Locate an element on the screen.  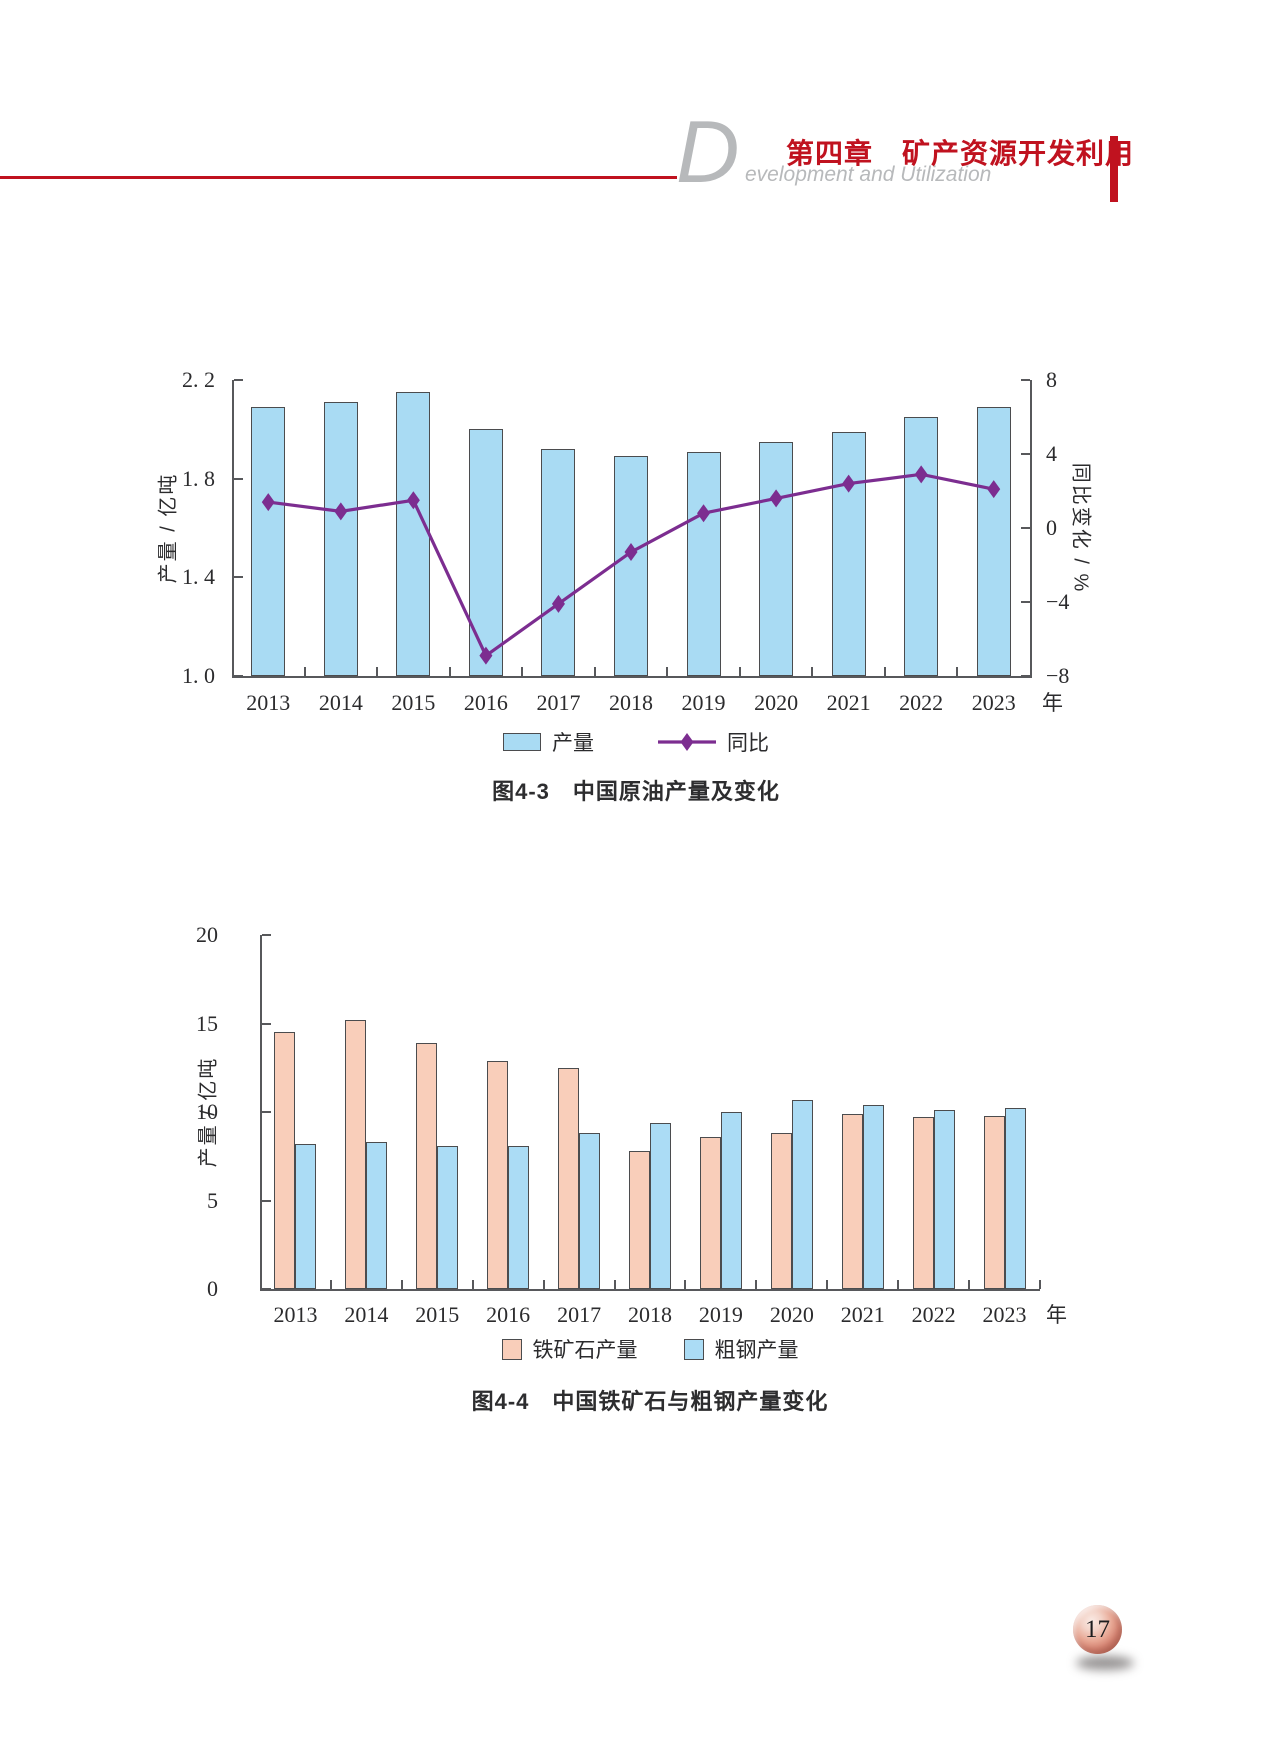
right-axis-tick-label: −4 is located at coordinates (1058, 601).